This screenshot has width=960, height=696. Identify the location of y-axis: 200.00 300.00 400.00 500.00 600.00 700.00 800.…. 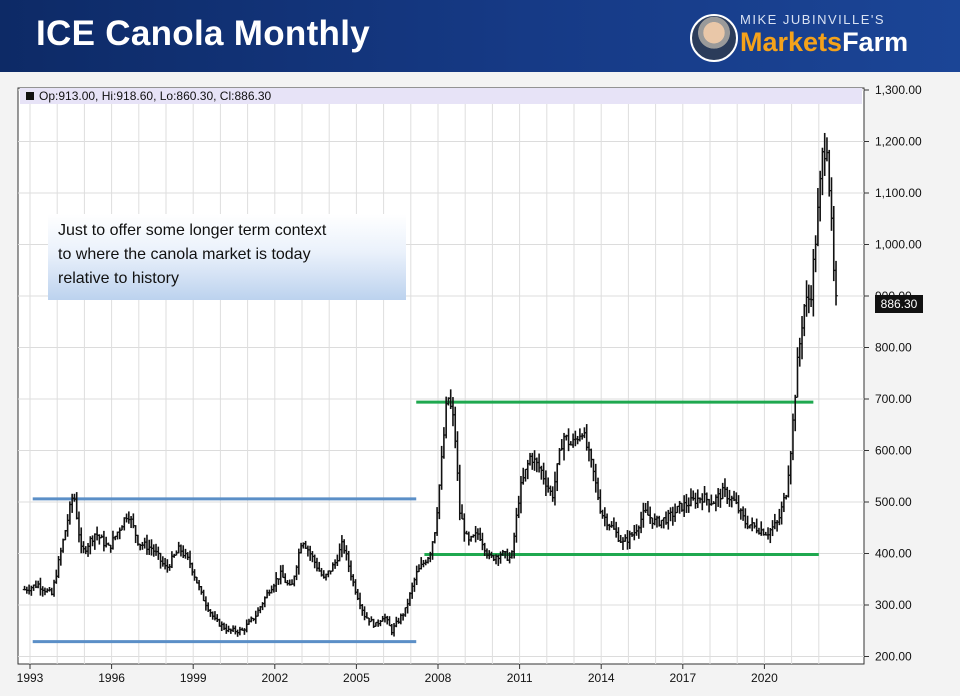
(893, 373).